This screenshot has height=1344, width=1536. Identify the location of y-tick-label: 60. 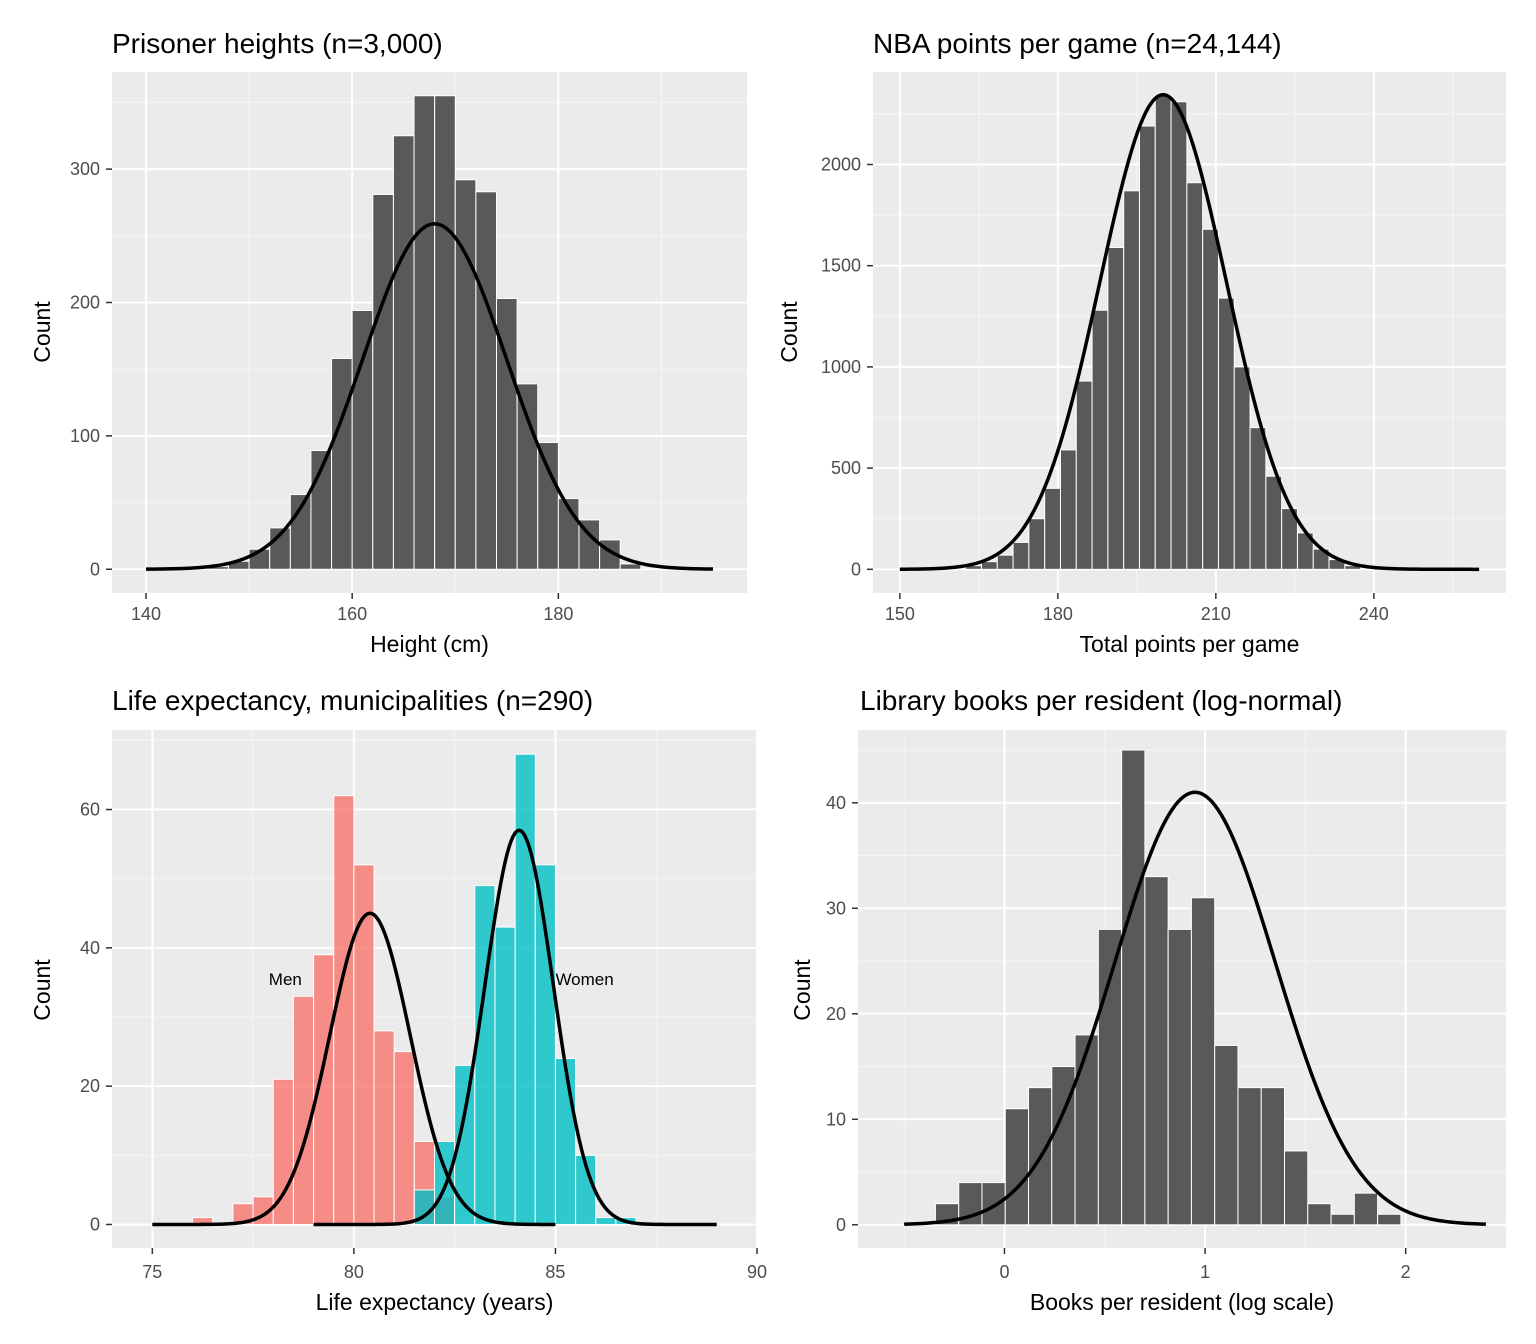
(90, 810).